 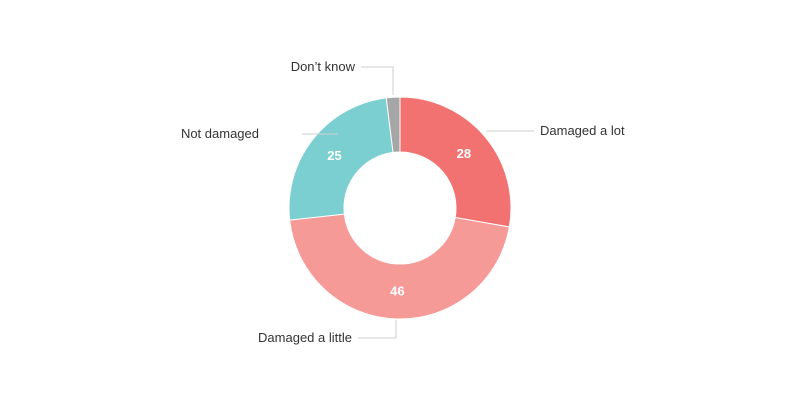 I want to click on slice-values: 28 46 25, so click(x=399, y=222).